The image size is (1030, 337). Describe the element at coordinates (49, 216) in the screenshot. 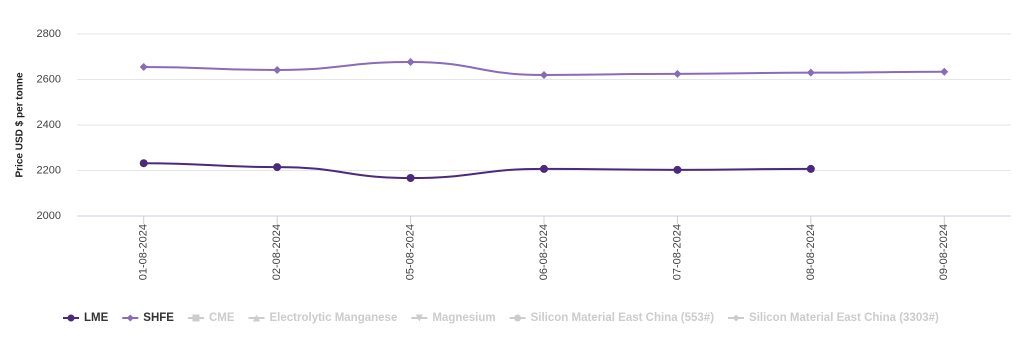

I see `y-tick-label: 2000` at that location.